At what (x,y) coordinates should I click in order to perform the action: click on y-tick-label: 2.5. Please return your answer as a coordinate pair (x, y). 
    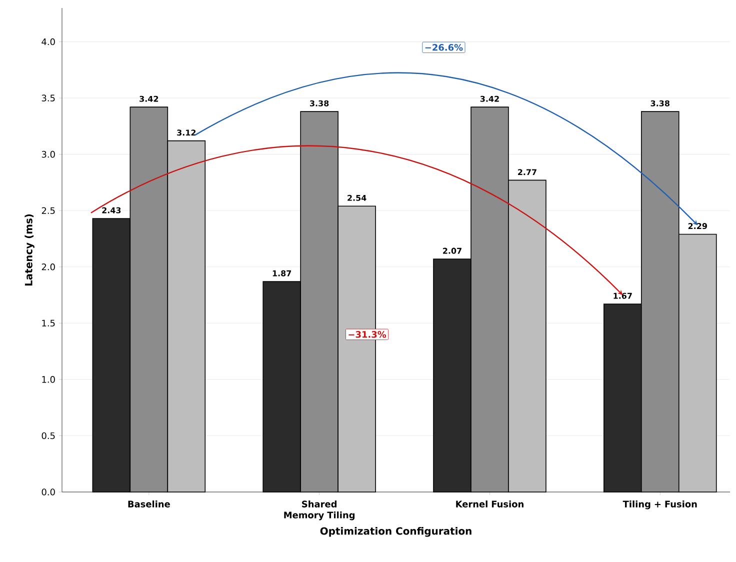
    Looking at the image, I should click on (48, 210).